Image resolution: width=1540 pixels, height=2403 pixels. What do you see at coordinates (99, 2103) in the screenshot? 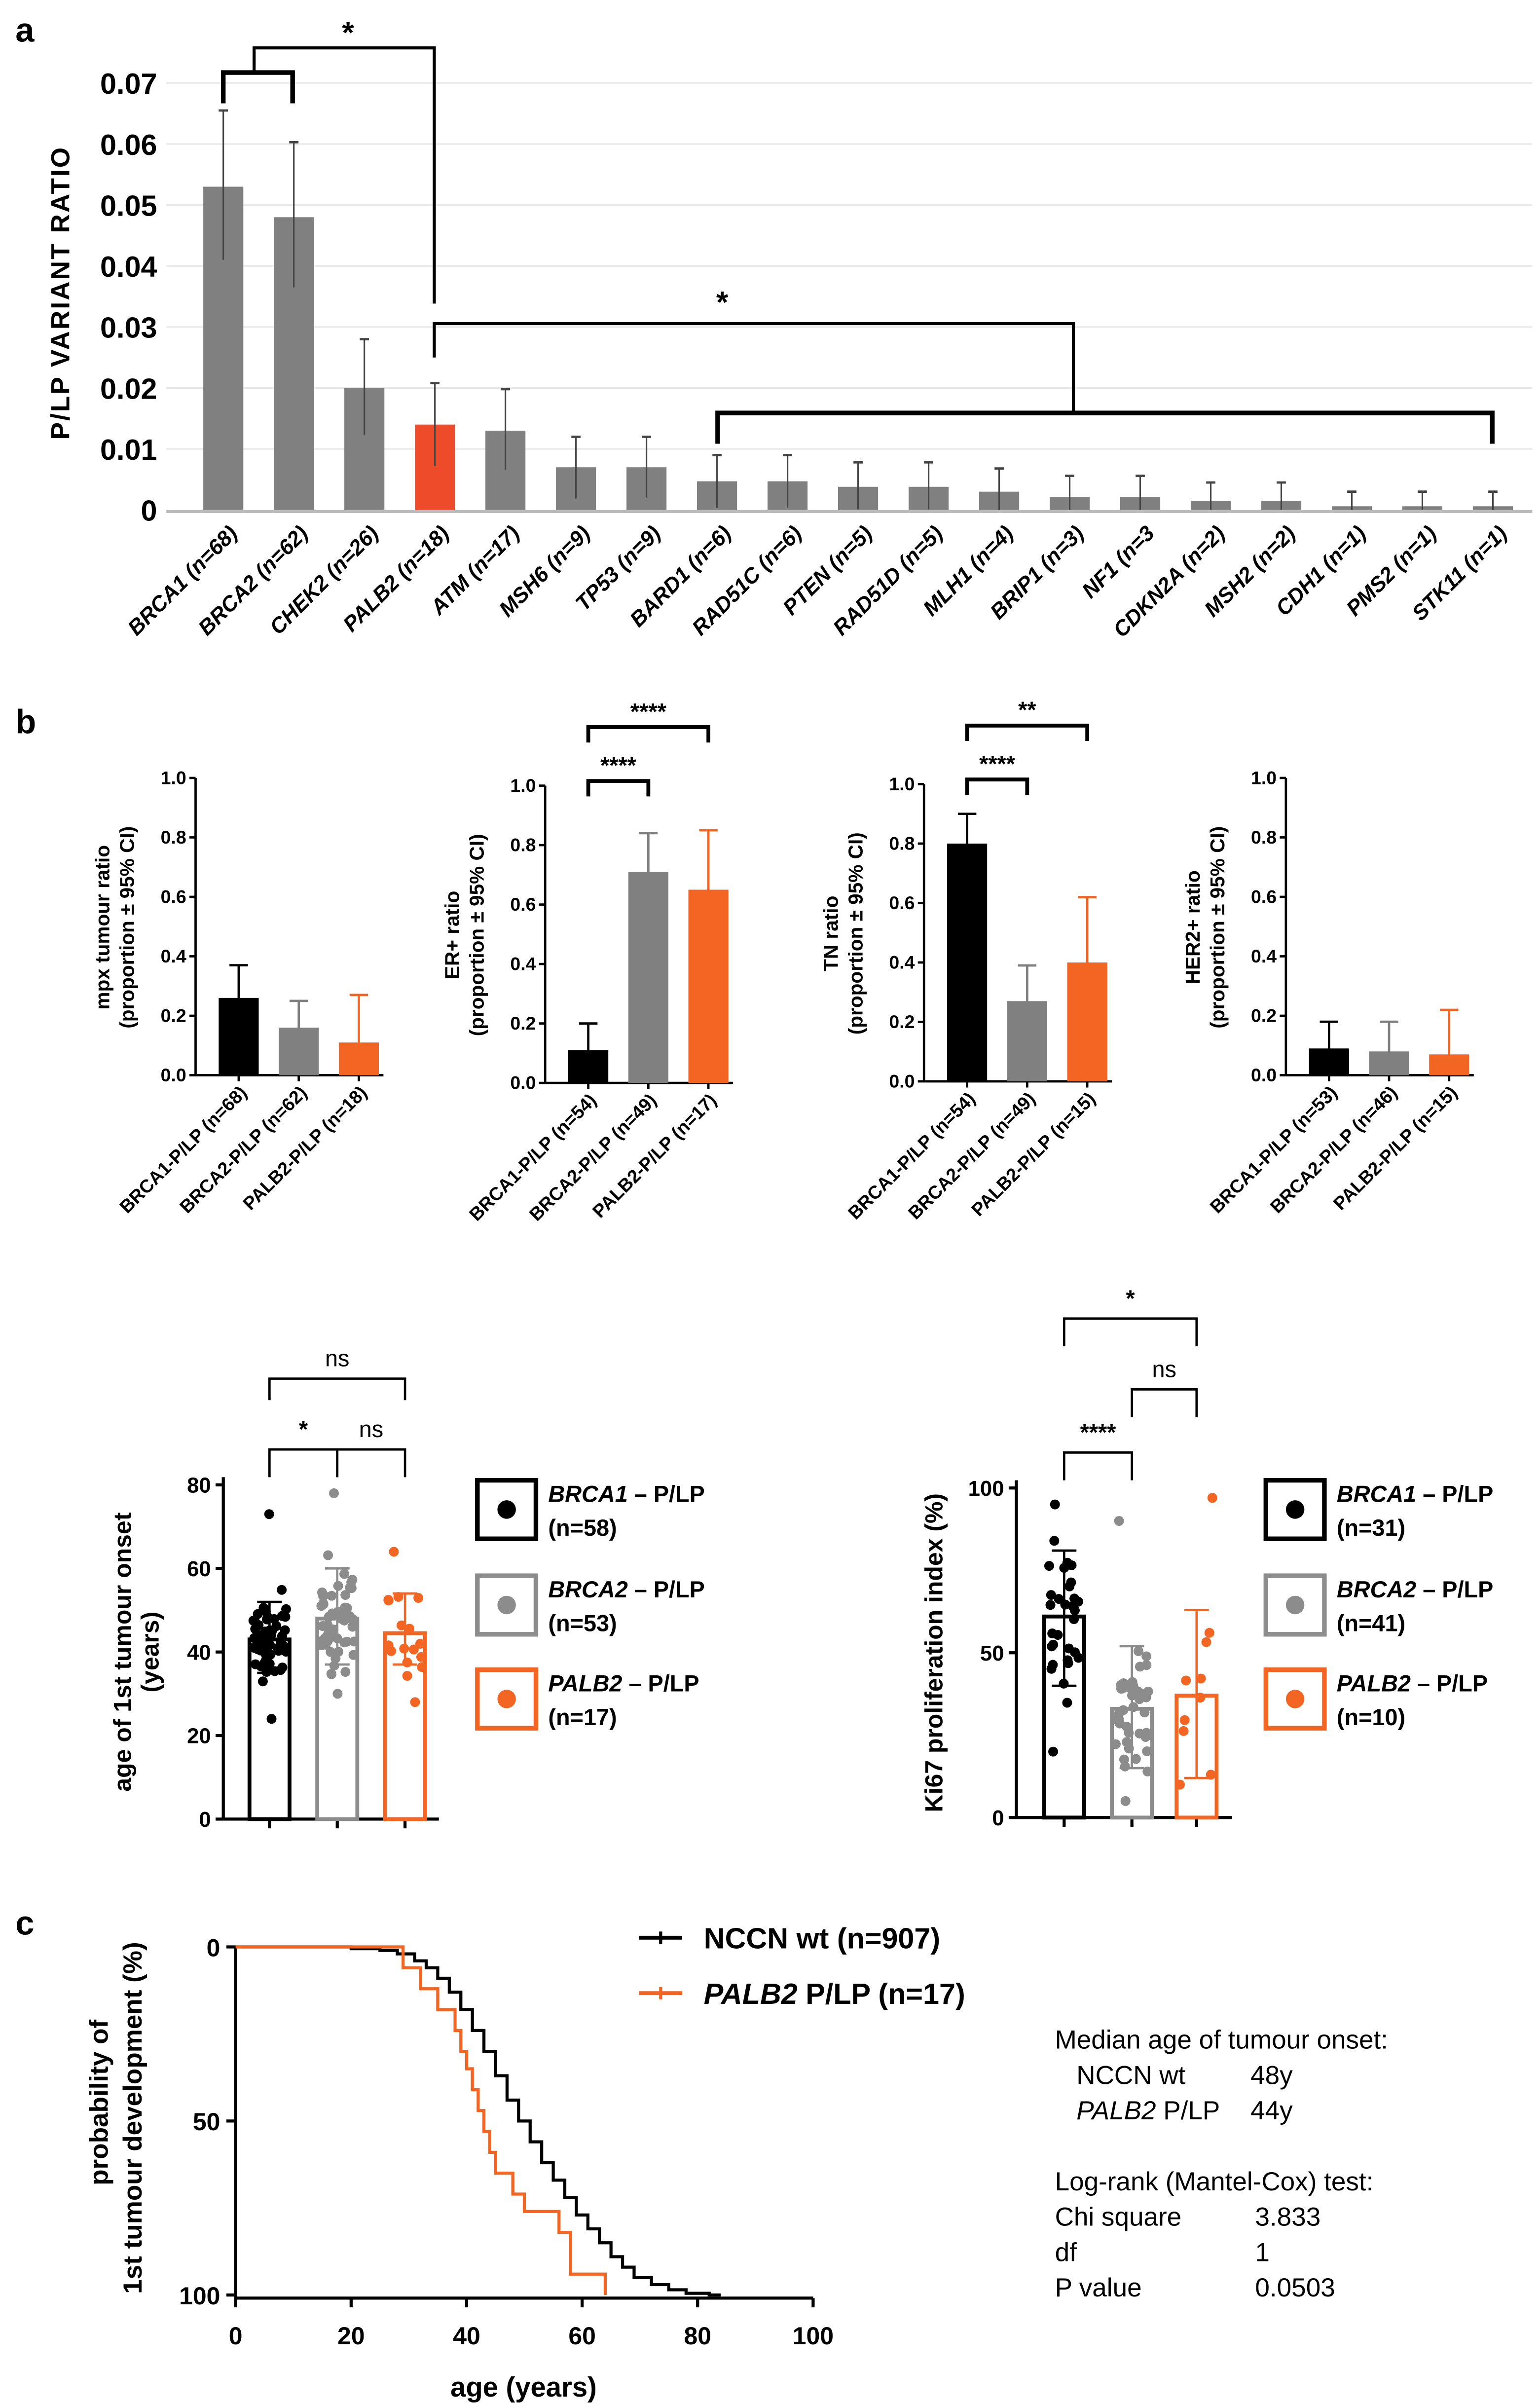
I see `y-axis-label: probability of` at bounding box center [99, 2103].